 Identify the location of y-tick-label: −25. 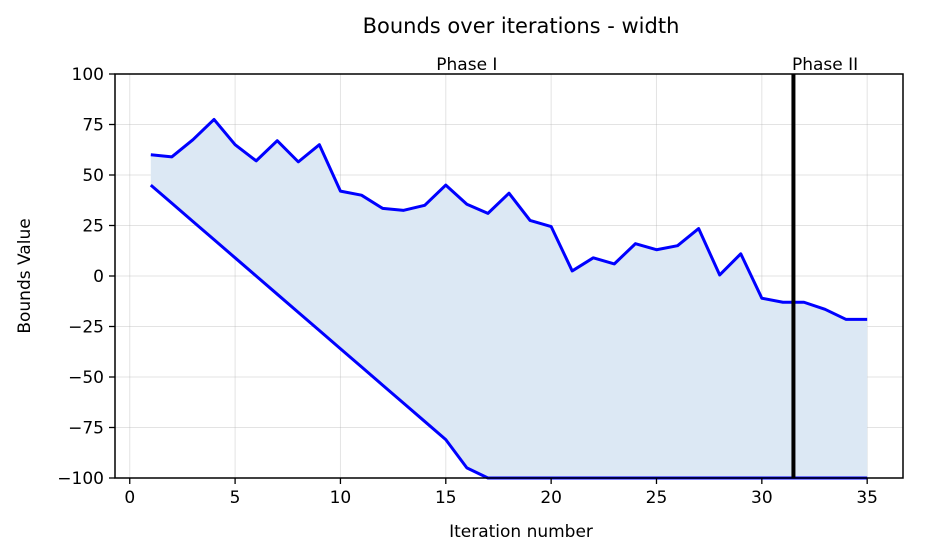
(86, 328).